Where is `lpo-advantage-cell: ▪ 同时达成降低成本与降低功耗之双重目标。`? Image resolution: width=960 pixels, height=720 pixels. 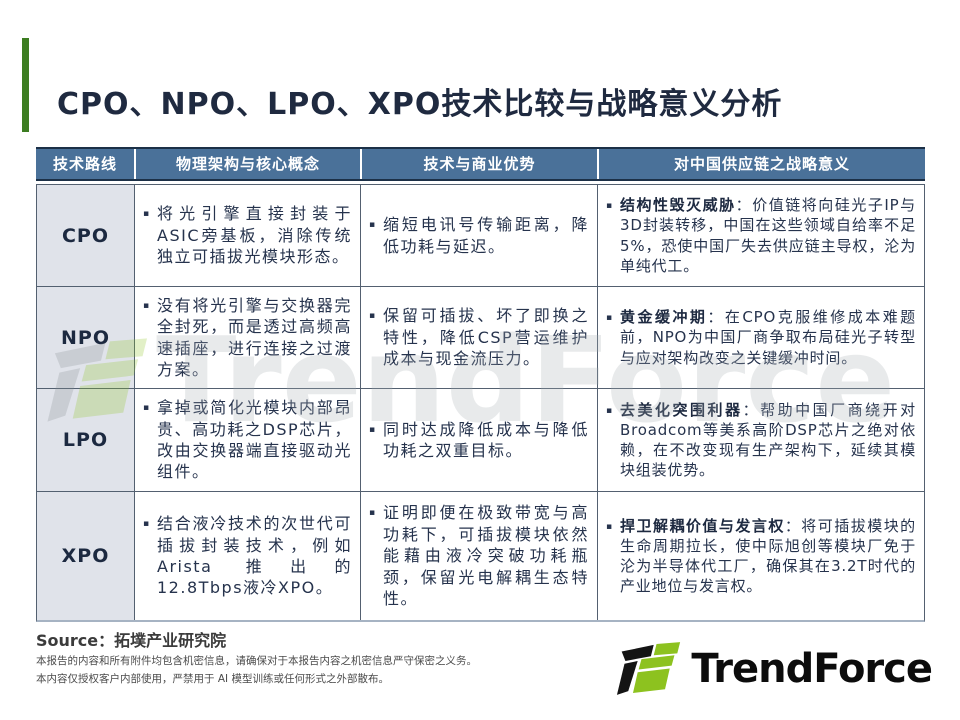
lpo-advantage-cell: ▪ 同时达成降低成本与降低功耗之双重目标。 is located at coordinates (478, 440).